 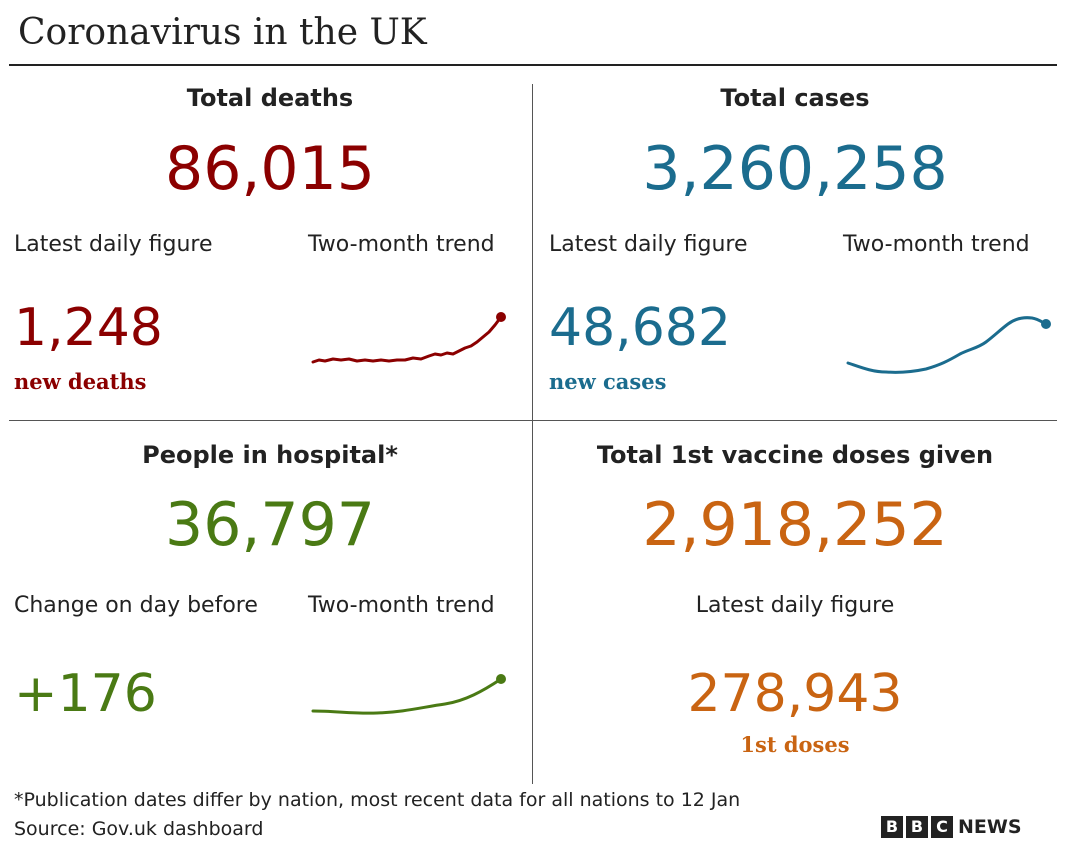 I want to click on horizontal-divider, so click(x=533, y=420).